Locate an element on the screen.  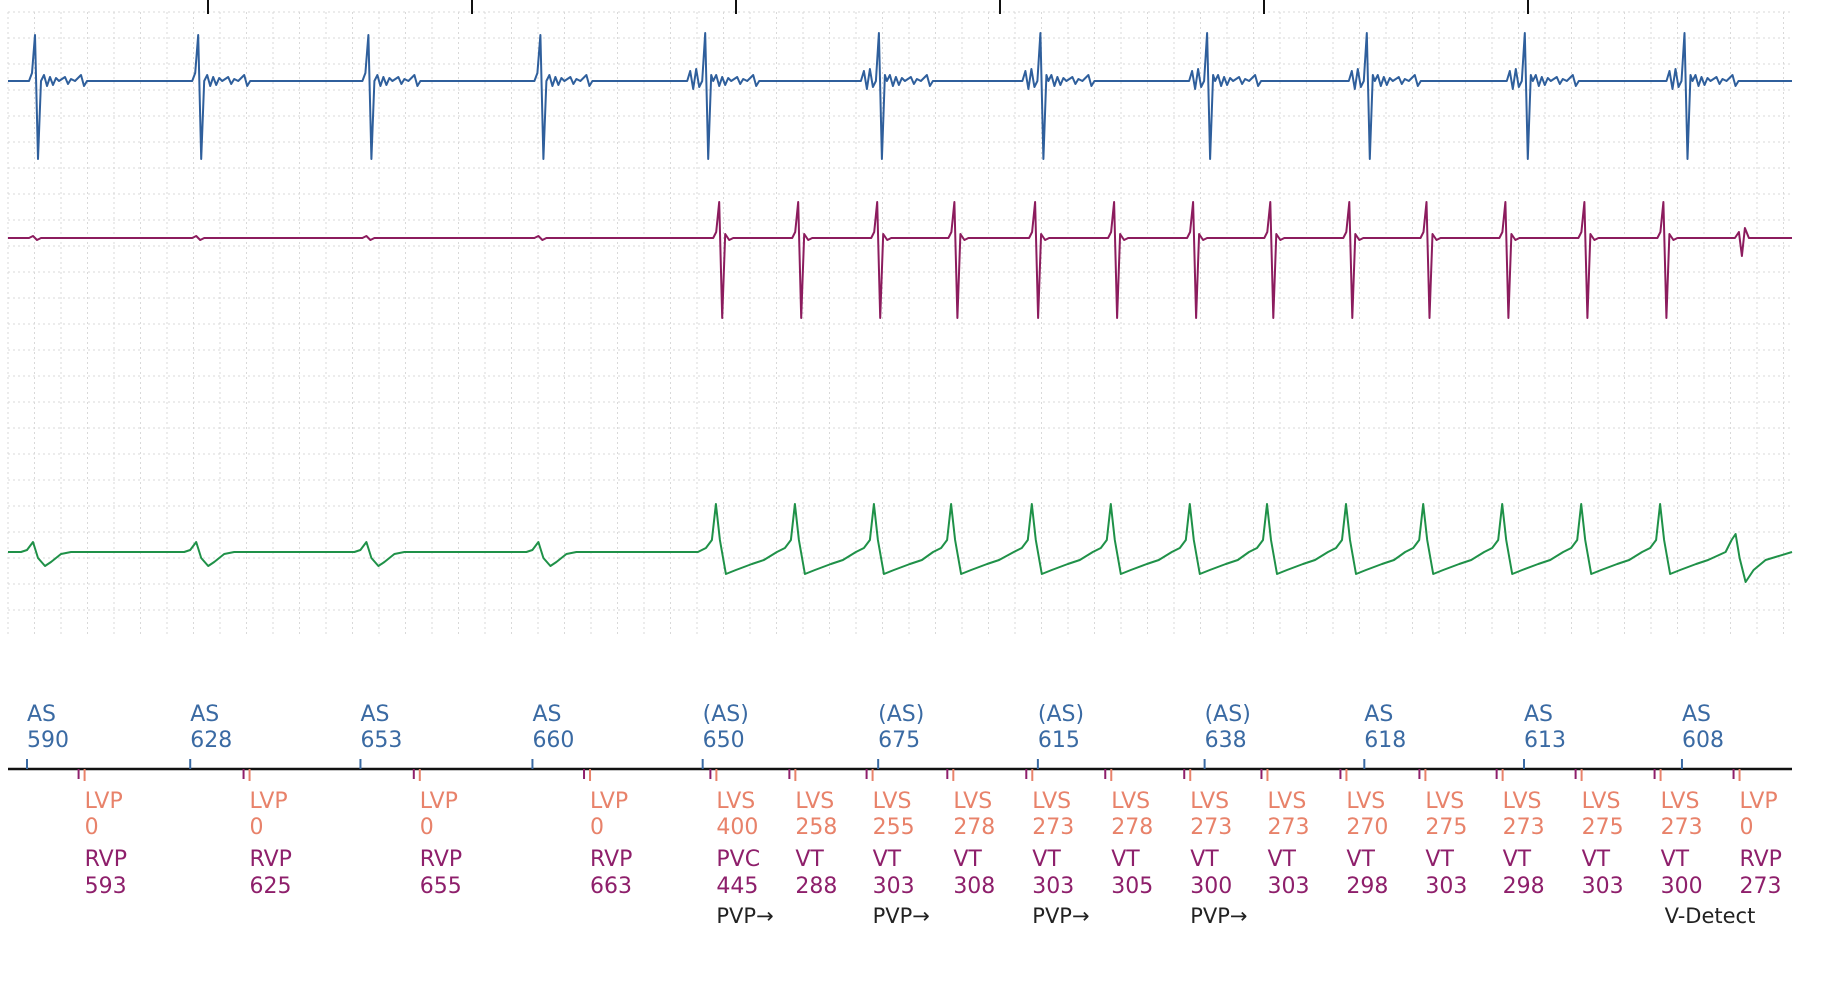
rv-marker-value: 655 is located at coordinates (441, 886).